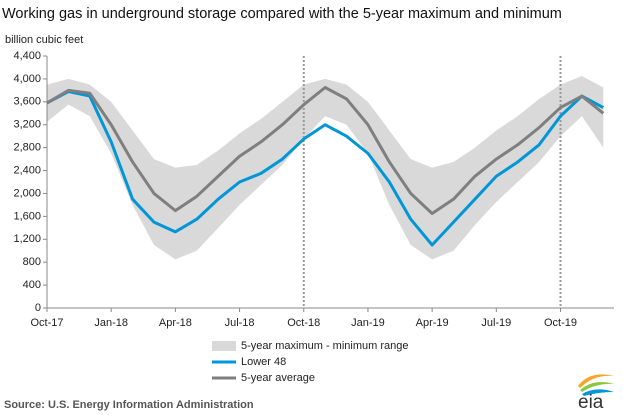 This screenshot has width=623, height=415. Describe the element at coordinates (496, 323) in the screenshot. I see `x-tick-label: Jul-19` at that location.